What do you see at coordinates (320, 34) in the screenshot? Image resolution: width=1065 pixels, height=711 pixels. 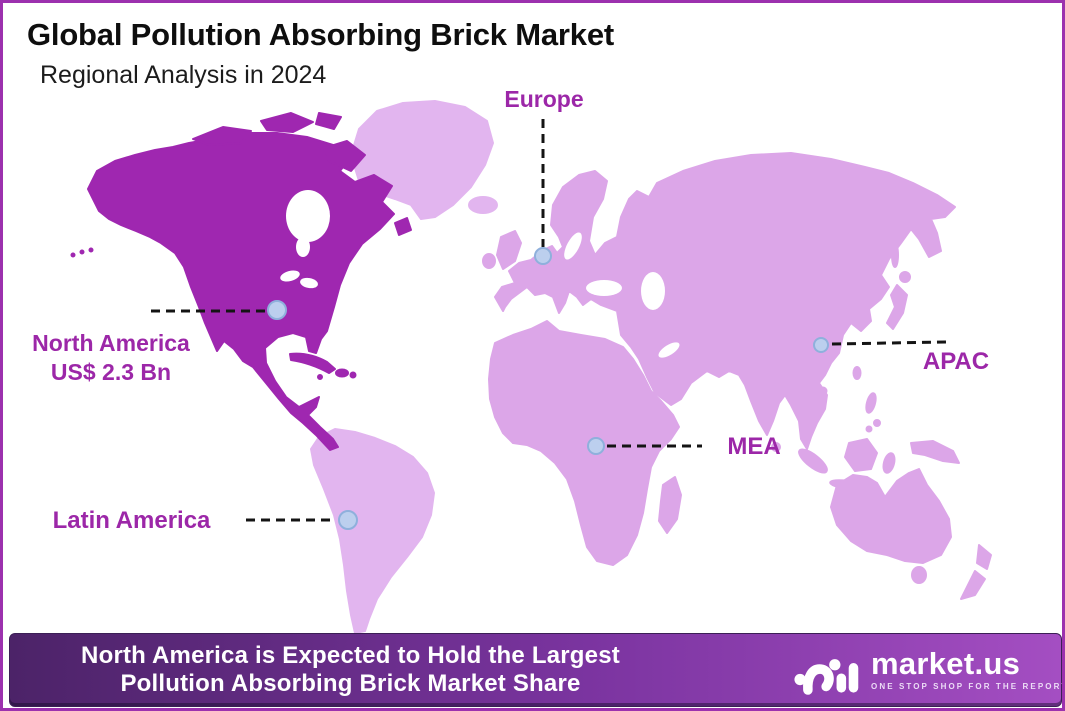 I see `page-title: Global Pollution Absorbing Brick Market` at bounding box center [320, 34].